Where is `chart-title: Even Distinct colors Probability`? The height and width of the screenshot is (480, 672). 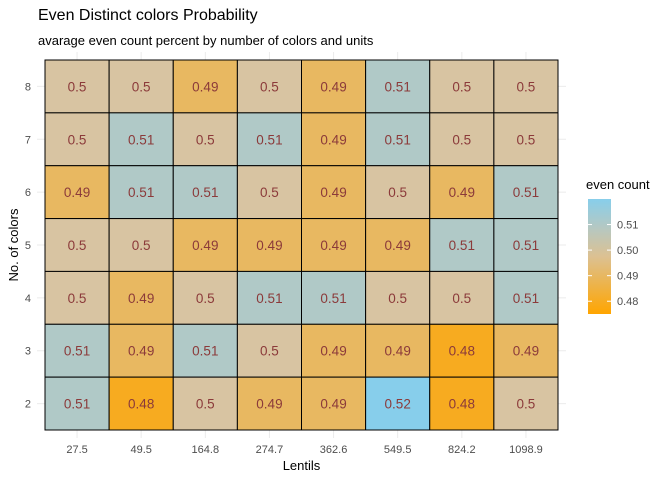 chart-title: Even Distinct colors Probability is located at coordinates (148, 15).